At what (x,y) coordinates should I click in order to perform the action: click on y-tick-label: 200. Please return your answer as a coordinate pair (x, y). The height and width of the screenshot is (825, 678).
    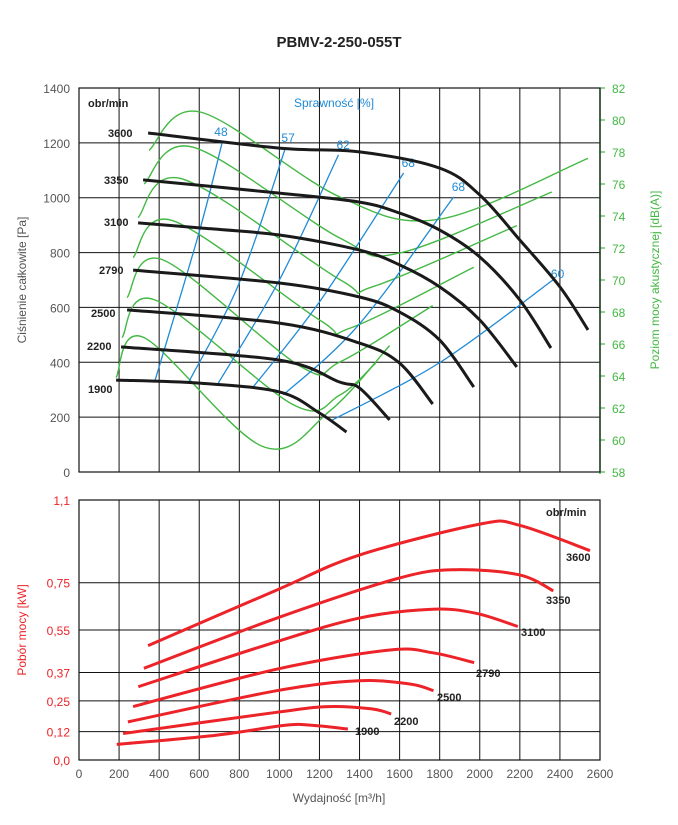
    Looking at the image, I should click on (60, 418).